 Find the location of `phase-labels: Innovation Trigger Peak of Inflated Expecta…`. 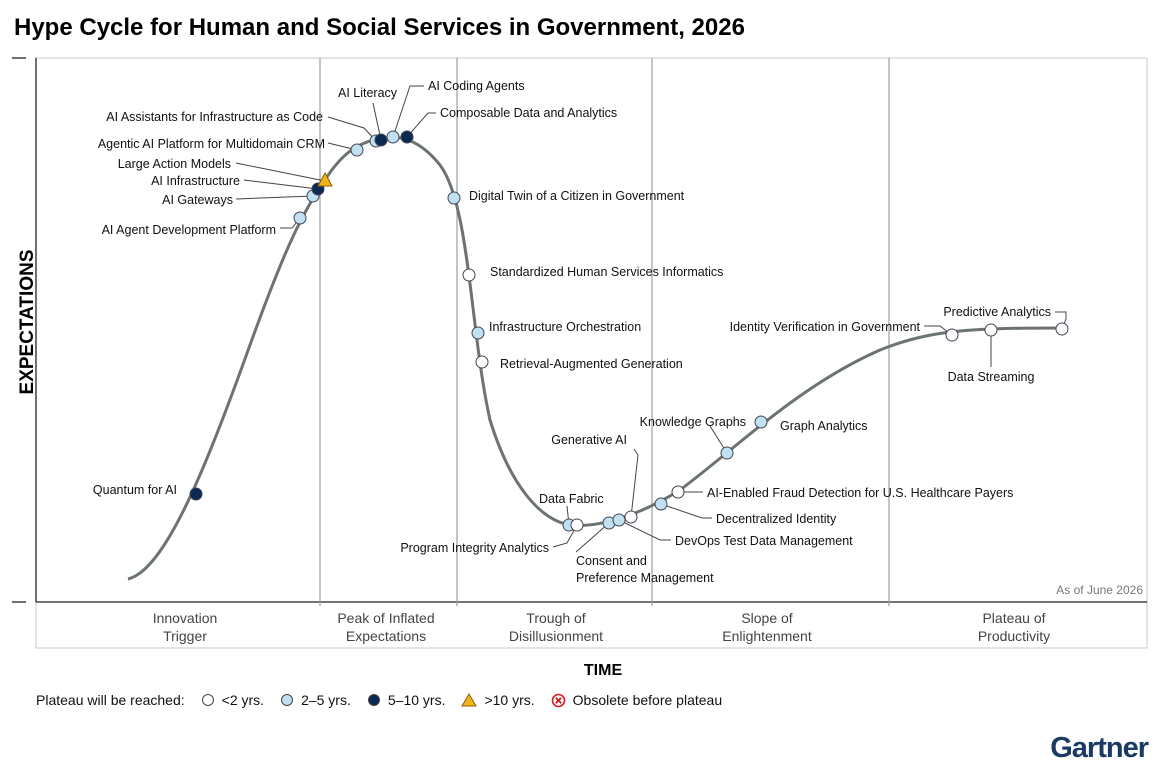

phase-labels: Innovation Trigger Peak of Inflated Expecta… is located at coordinates (601, 627).